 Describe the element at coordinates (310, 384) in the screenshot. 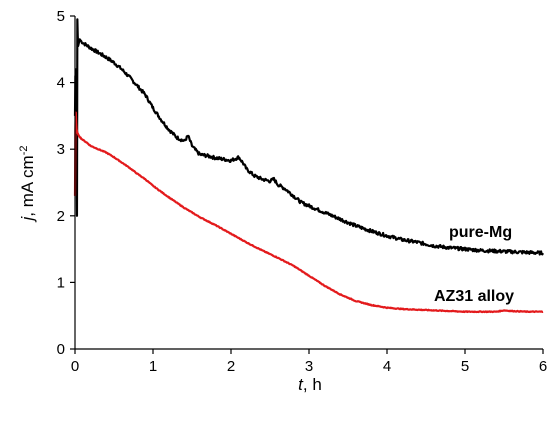

I see `x-axis-title: t, h` at that location.